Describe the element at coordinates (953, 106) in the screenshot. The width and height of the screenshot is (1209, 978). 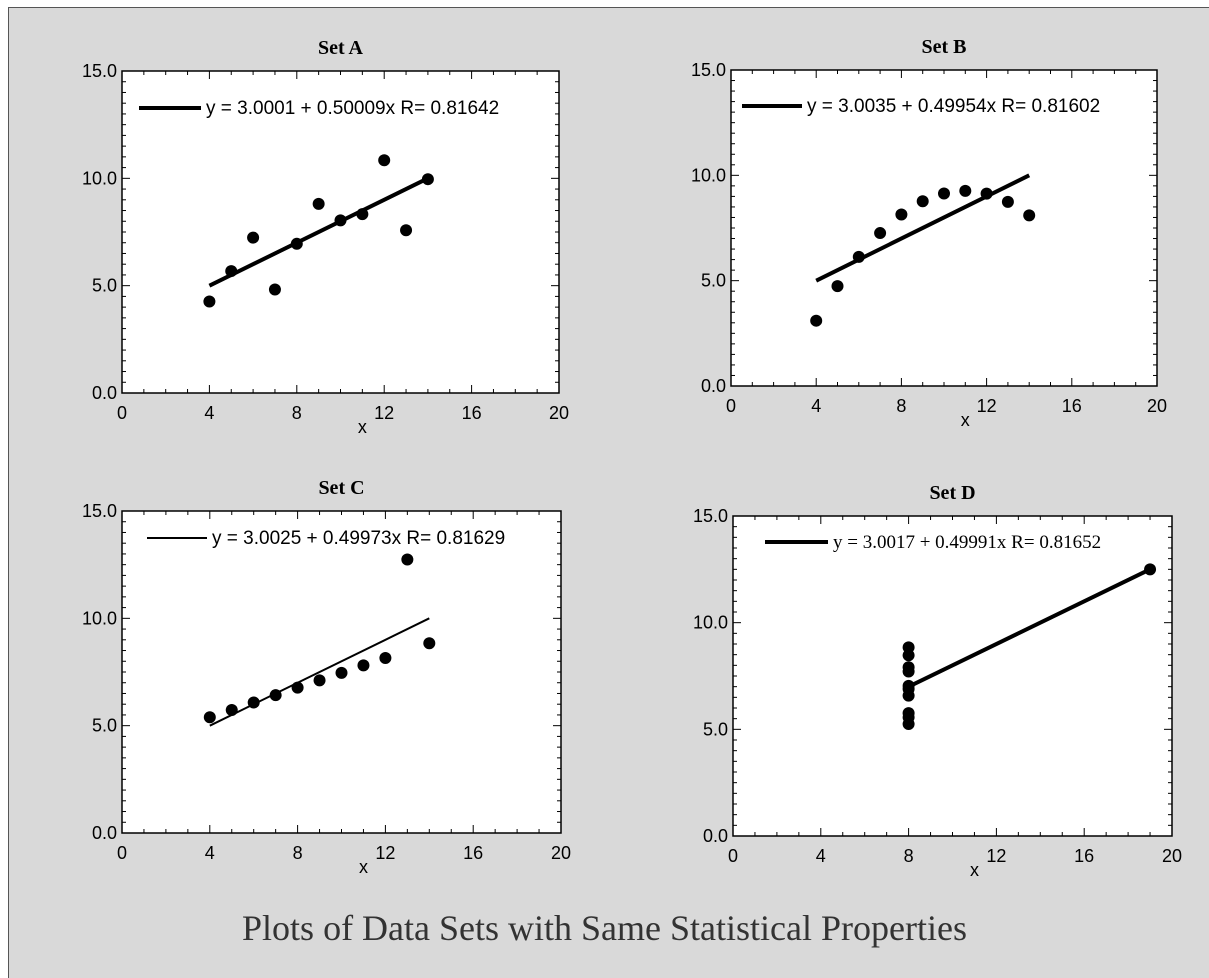
I see `legend-label: y = 3.0035 + 0.49954x R= 0.81602` at that location.